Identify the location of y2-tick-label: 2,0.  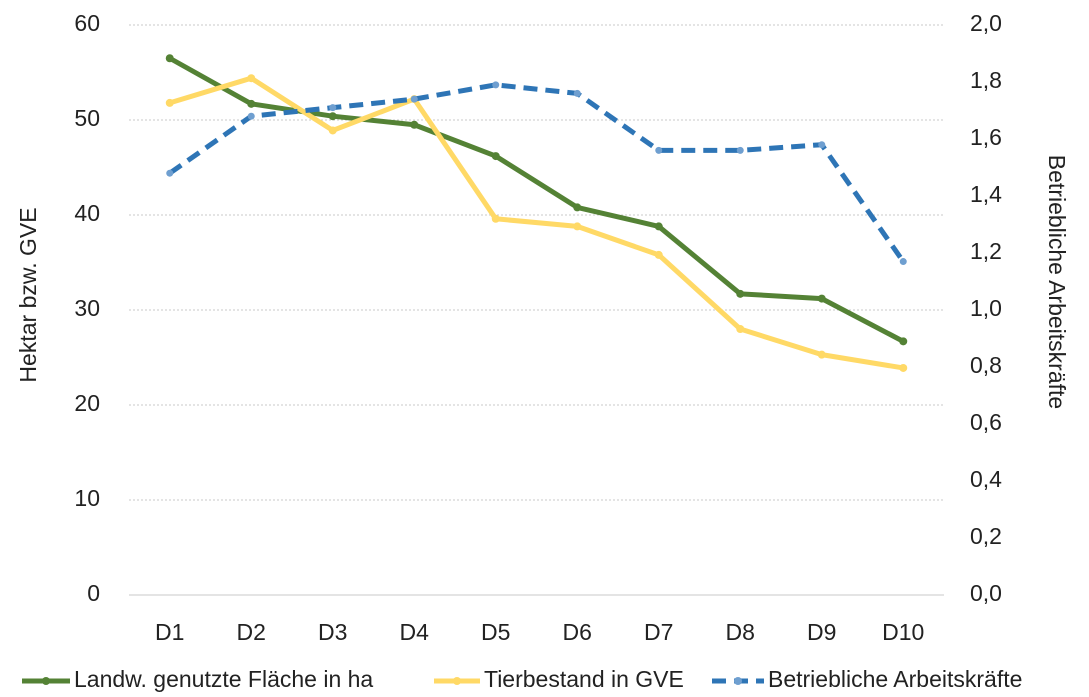
(986, 23).